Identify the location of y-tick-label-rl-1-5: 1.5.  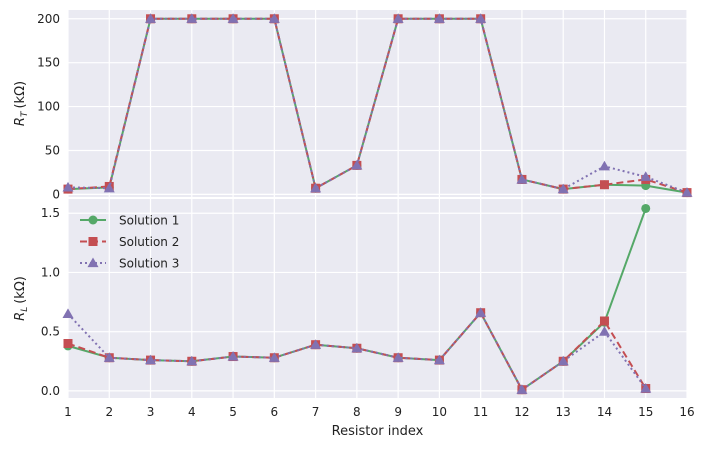
(50, 213).